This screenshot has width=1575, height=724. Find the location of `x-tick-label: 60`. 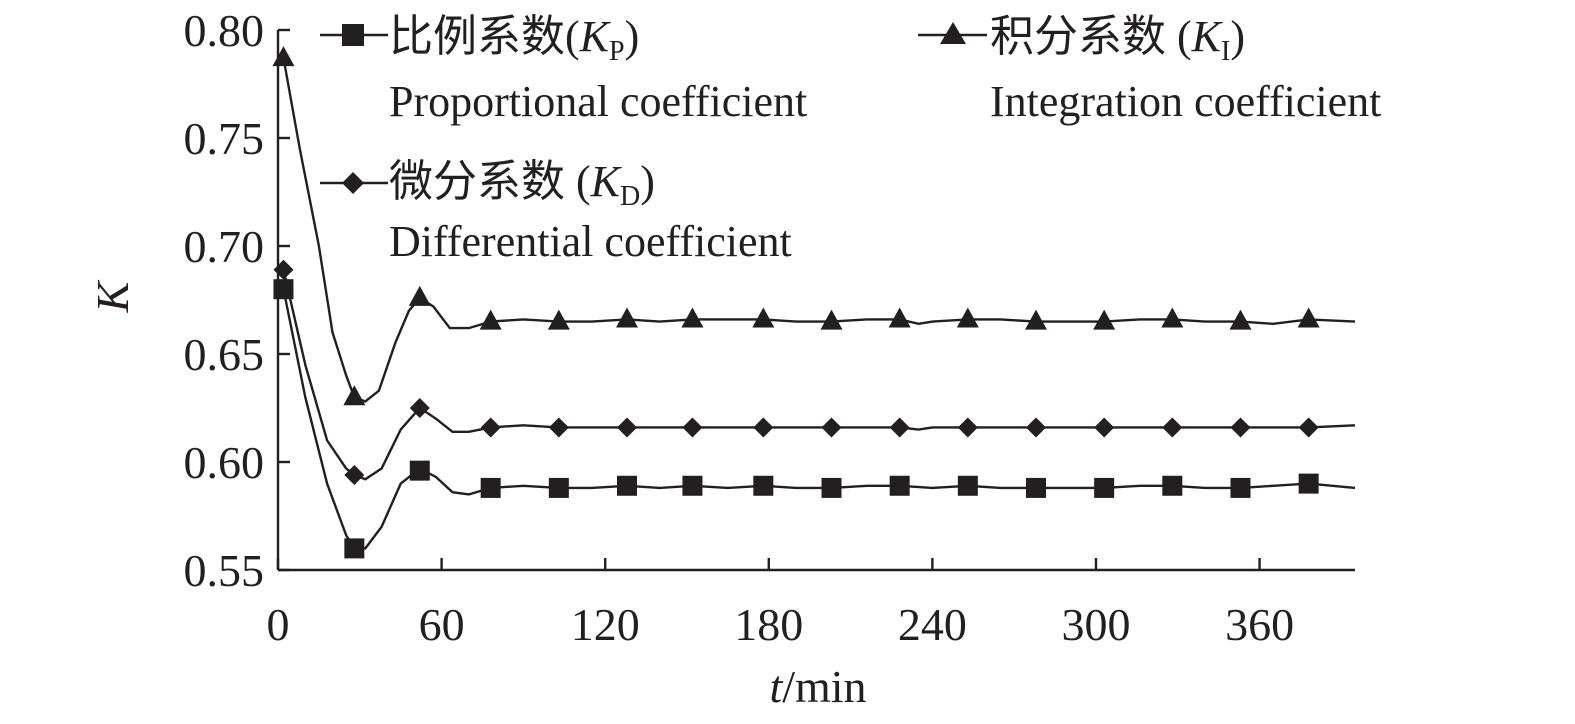

x-tick-label: 60 is located at coordinates (442, 624).